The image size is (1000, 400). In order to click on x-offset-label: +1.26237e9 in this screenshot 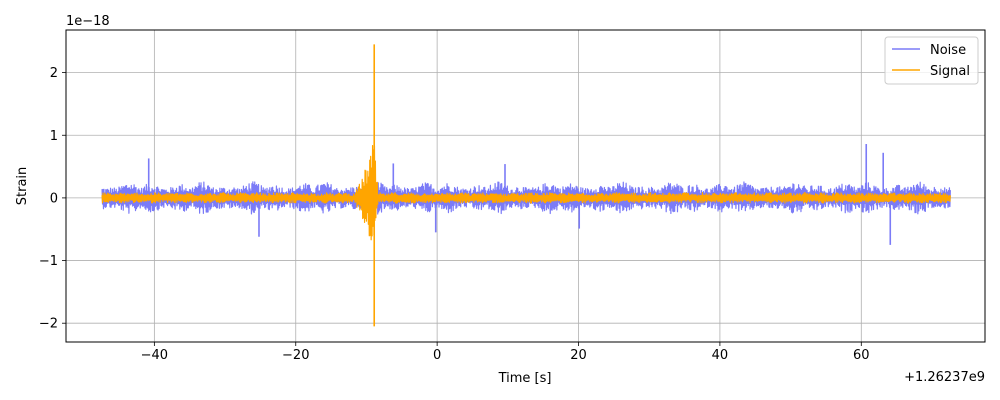, I will do `click(944, 377)`.